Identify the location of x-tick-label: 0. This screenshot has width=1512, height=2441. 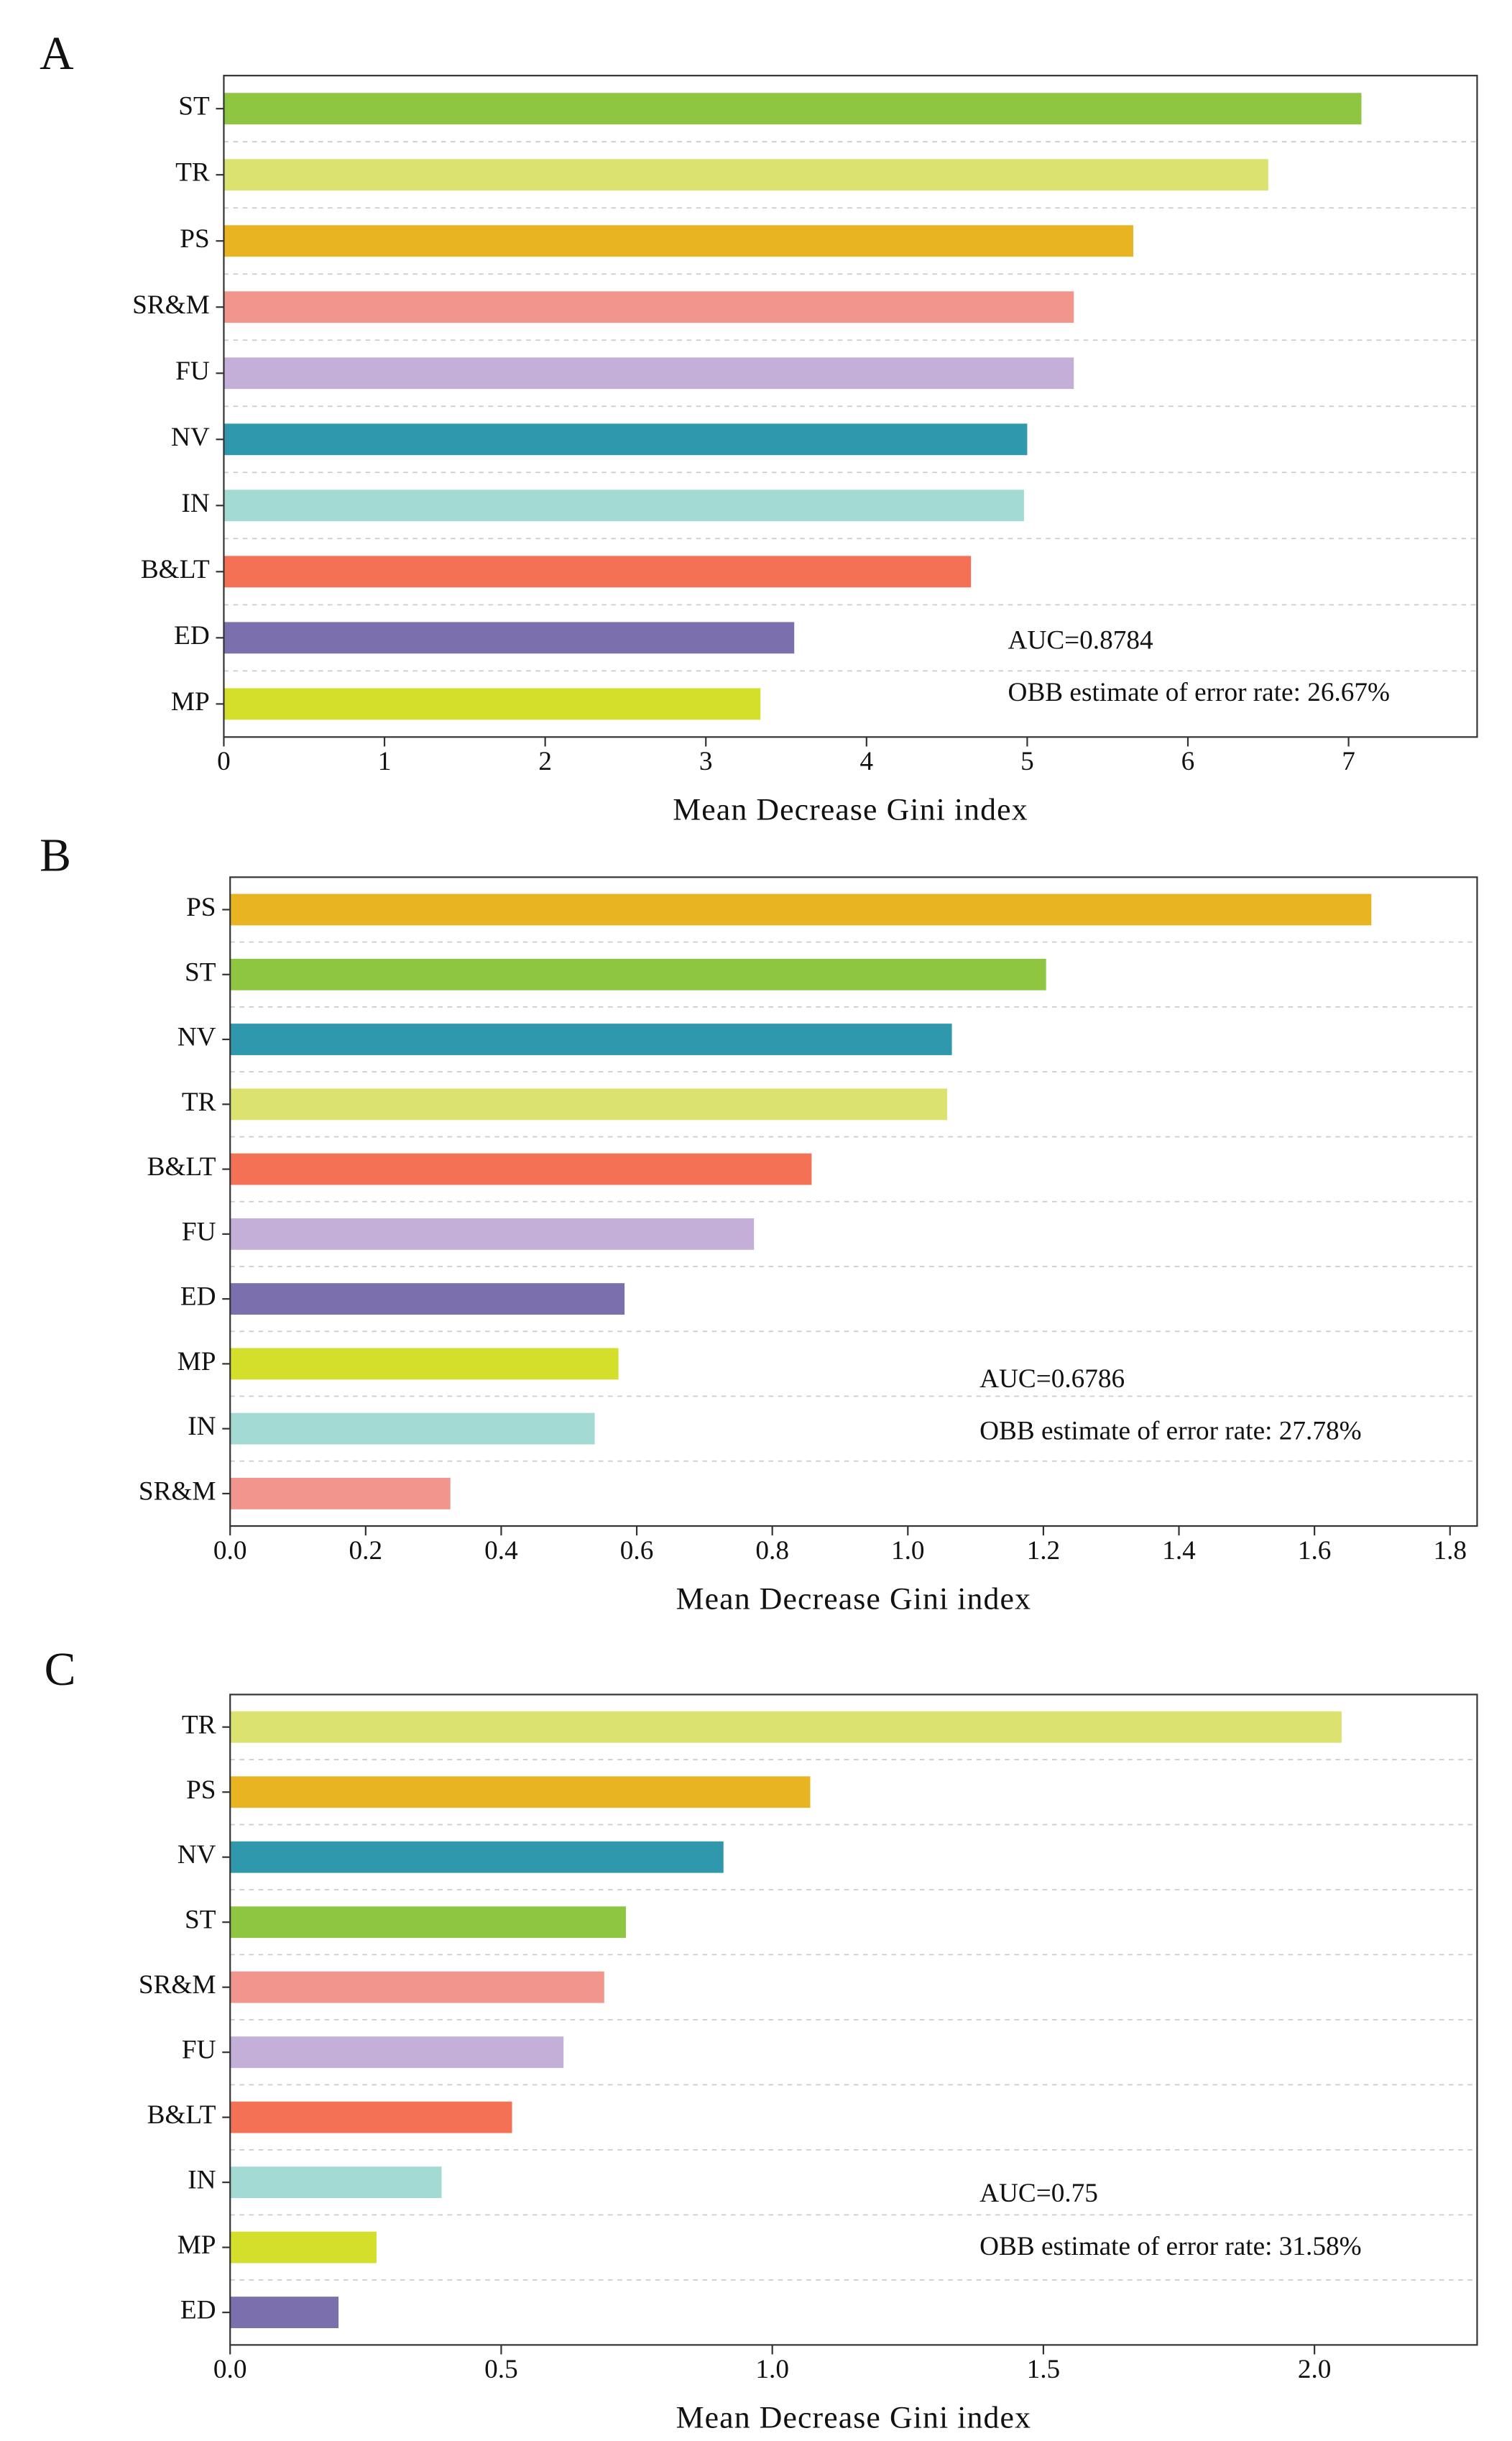
(224, 761).